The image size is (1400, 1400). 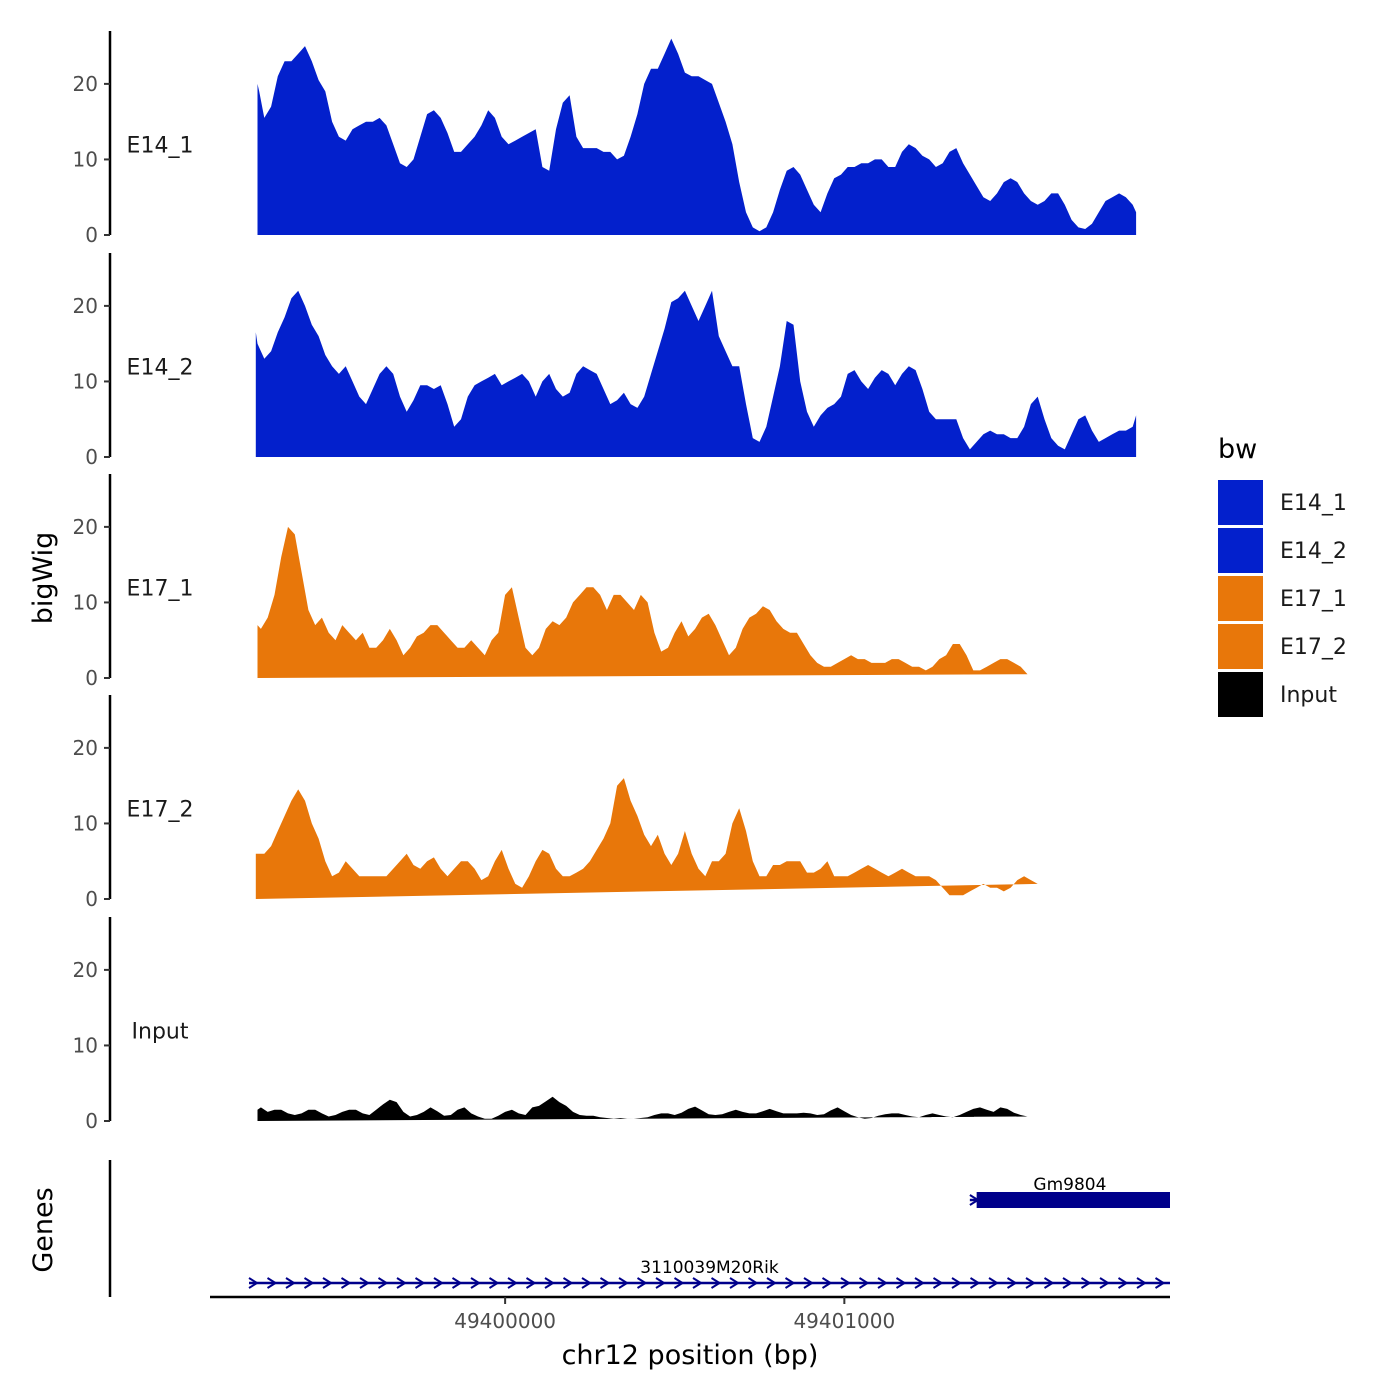 I want to click on x-tick-label: 49401000, so click(x=844, y=1321).